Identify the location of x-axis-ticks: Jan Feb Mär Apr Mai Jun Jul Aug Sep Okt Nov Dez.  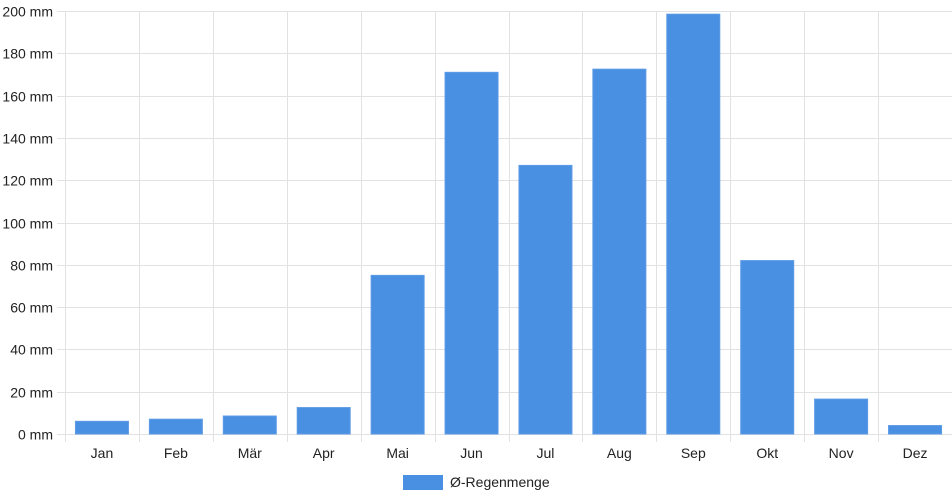
(509, 453).